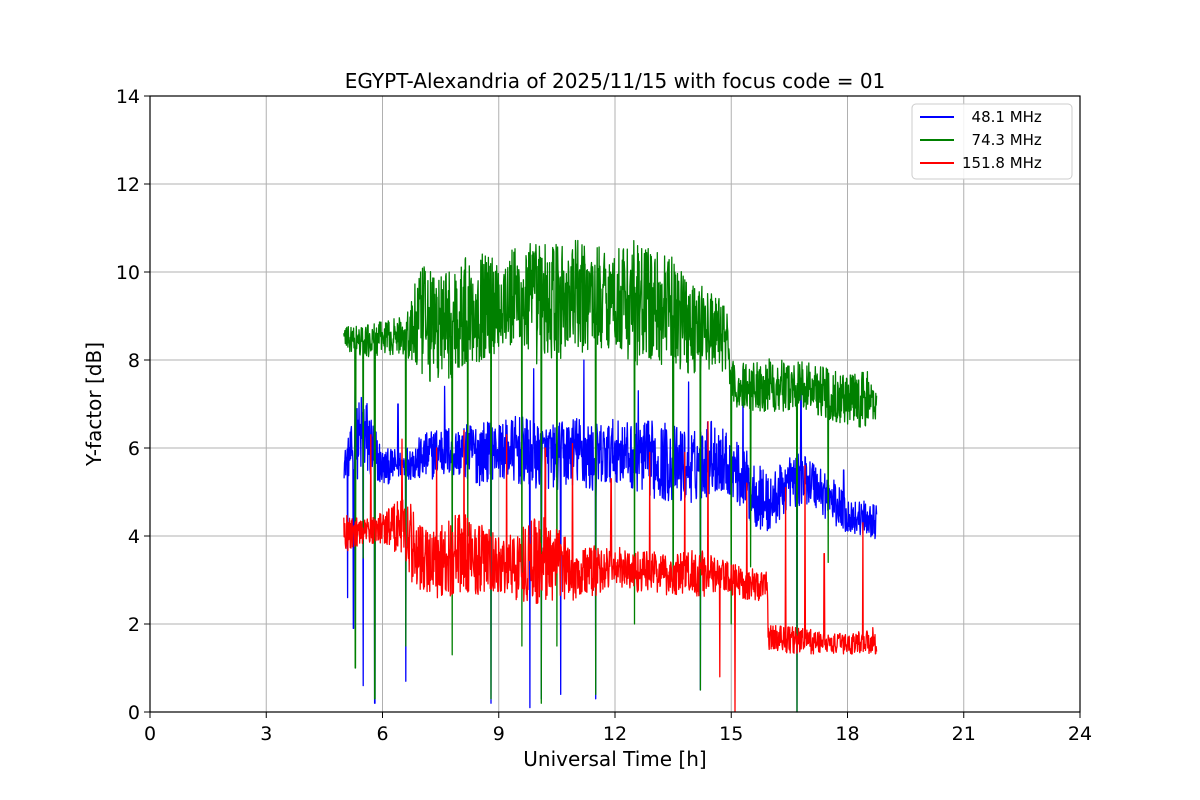 Image resolution: width=1200 pixels, height=800 pixels. I want to click on x-tick-label: 9, so click(499, 734).